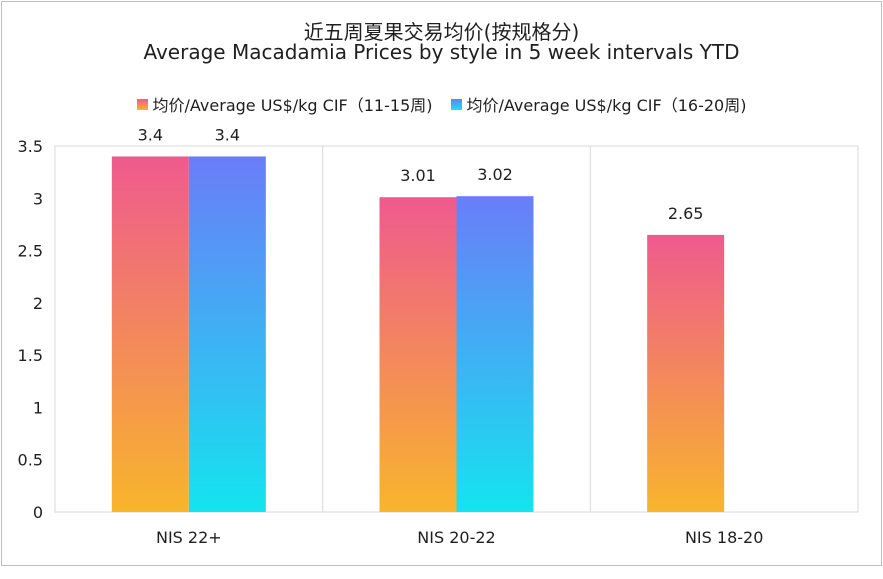 This screenshot has height=579, width=883. I want to click on y-tick-label: 3, so click(38, 198).